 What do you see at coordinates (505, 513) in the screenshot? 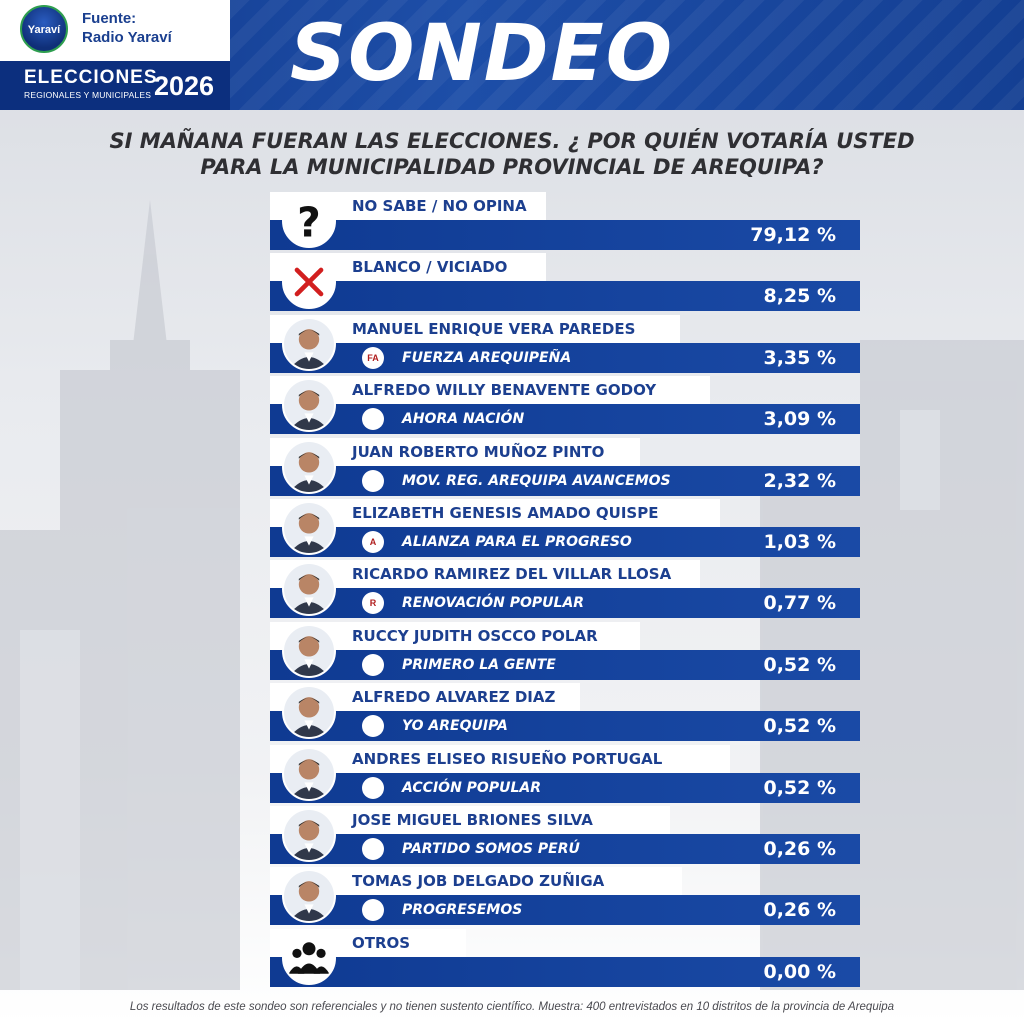
I see `candidate-name: ELIZABETH GENESIS AMADO QUISPE` at bounding box center [505, 513].